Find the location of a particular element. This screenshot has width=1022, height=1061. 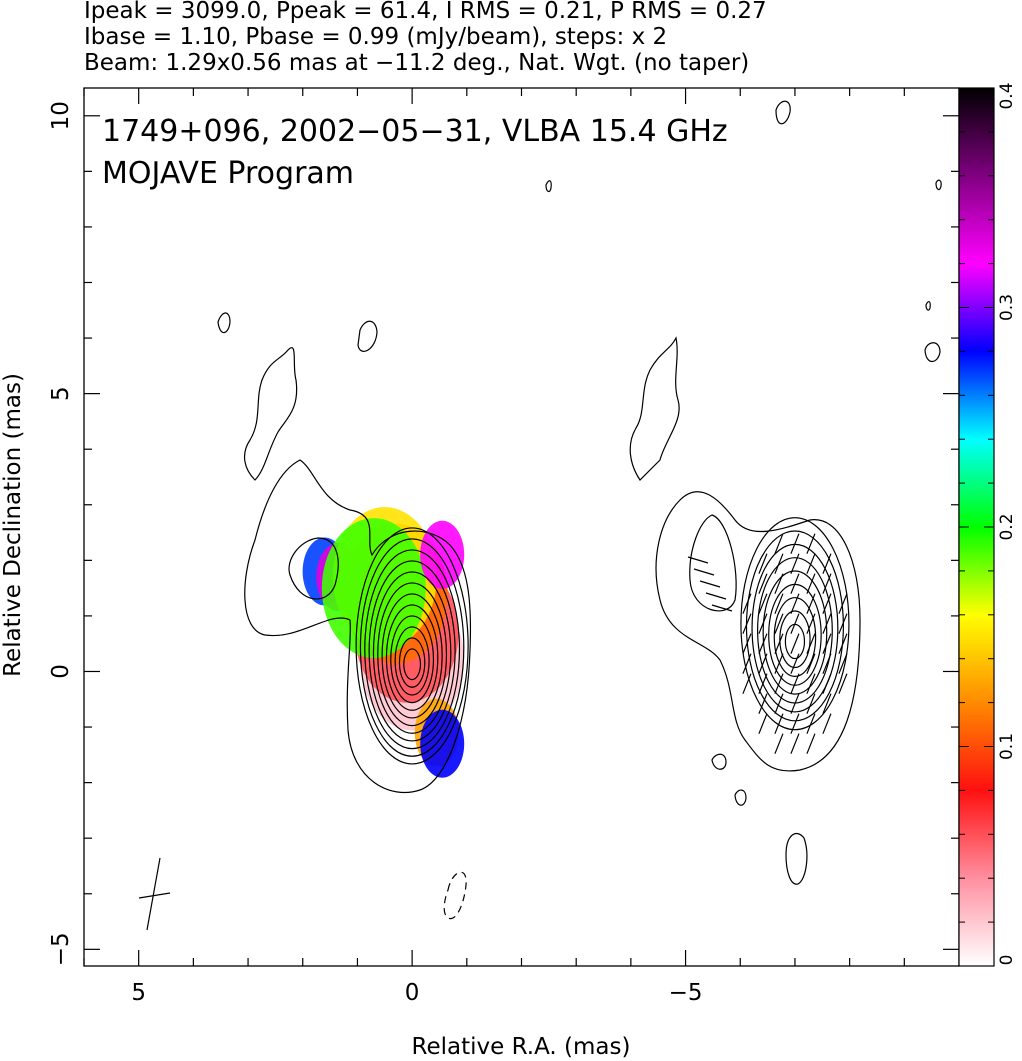

extension-contour-right is located at coordinates (654, 408).